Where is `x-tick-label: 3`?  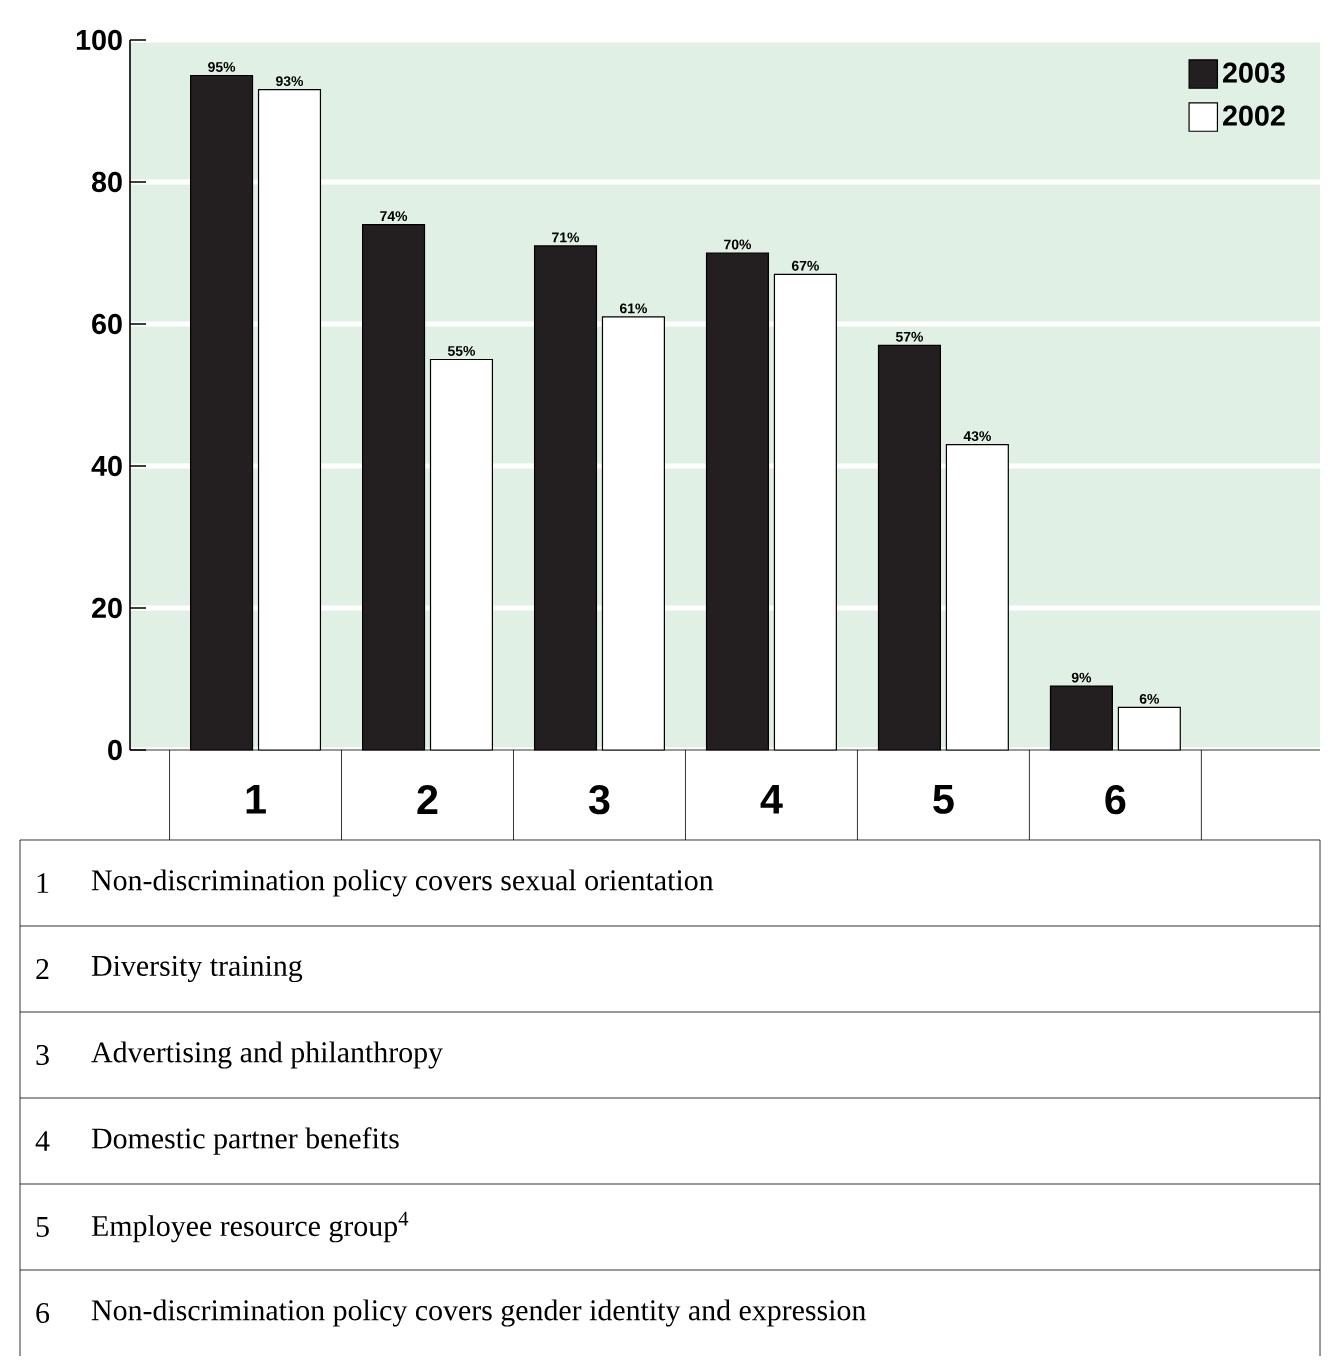 x-tick-label: 3 is located at coordinates (599, 800).